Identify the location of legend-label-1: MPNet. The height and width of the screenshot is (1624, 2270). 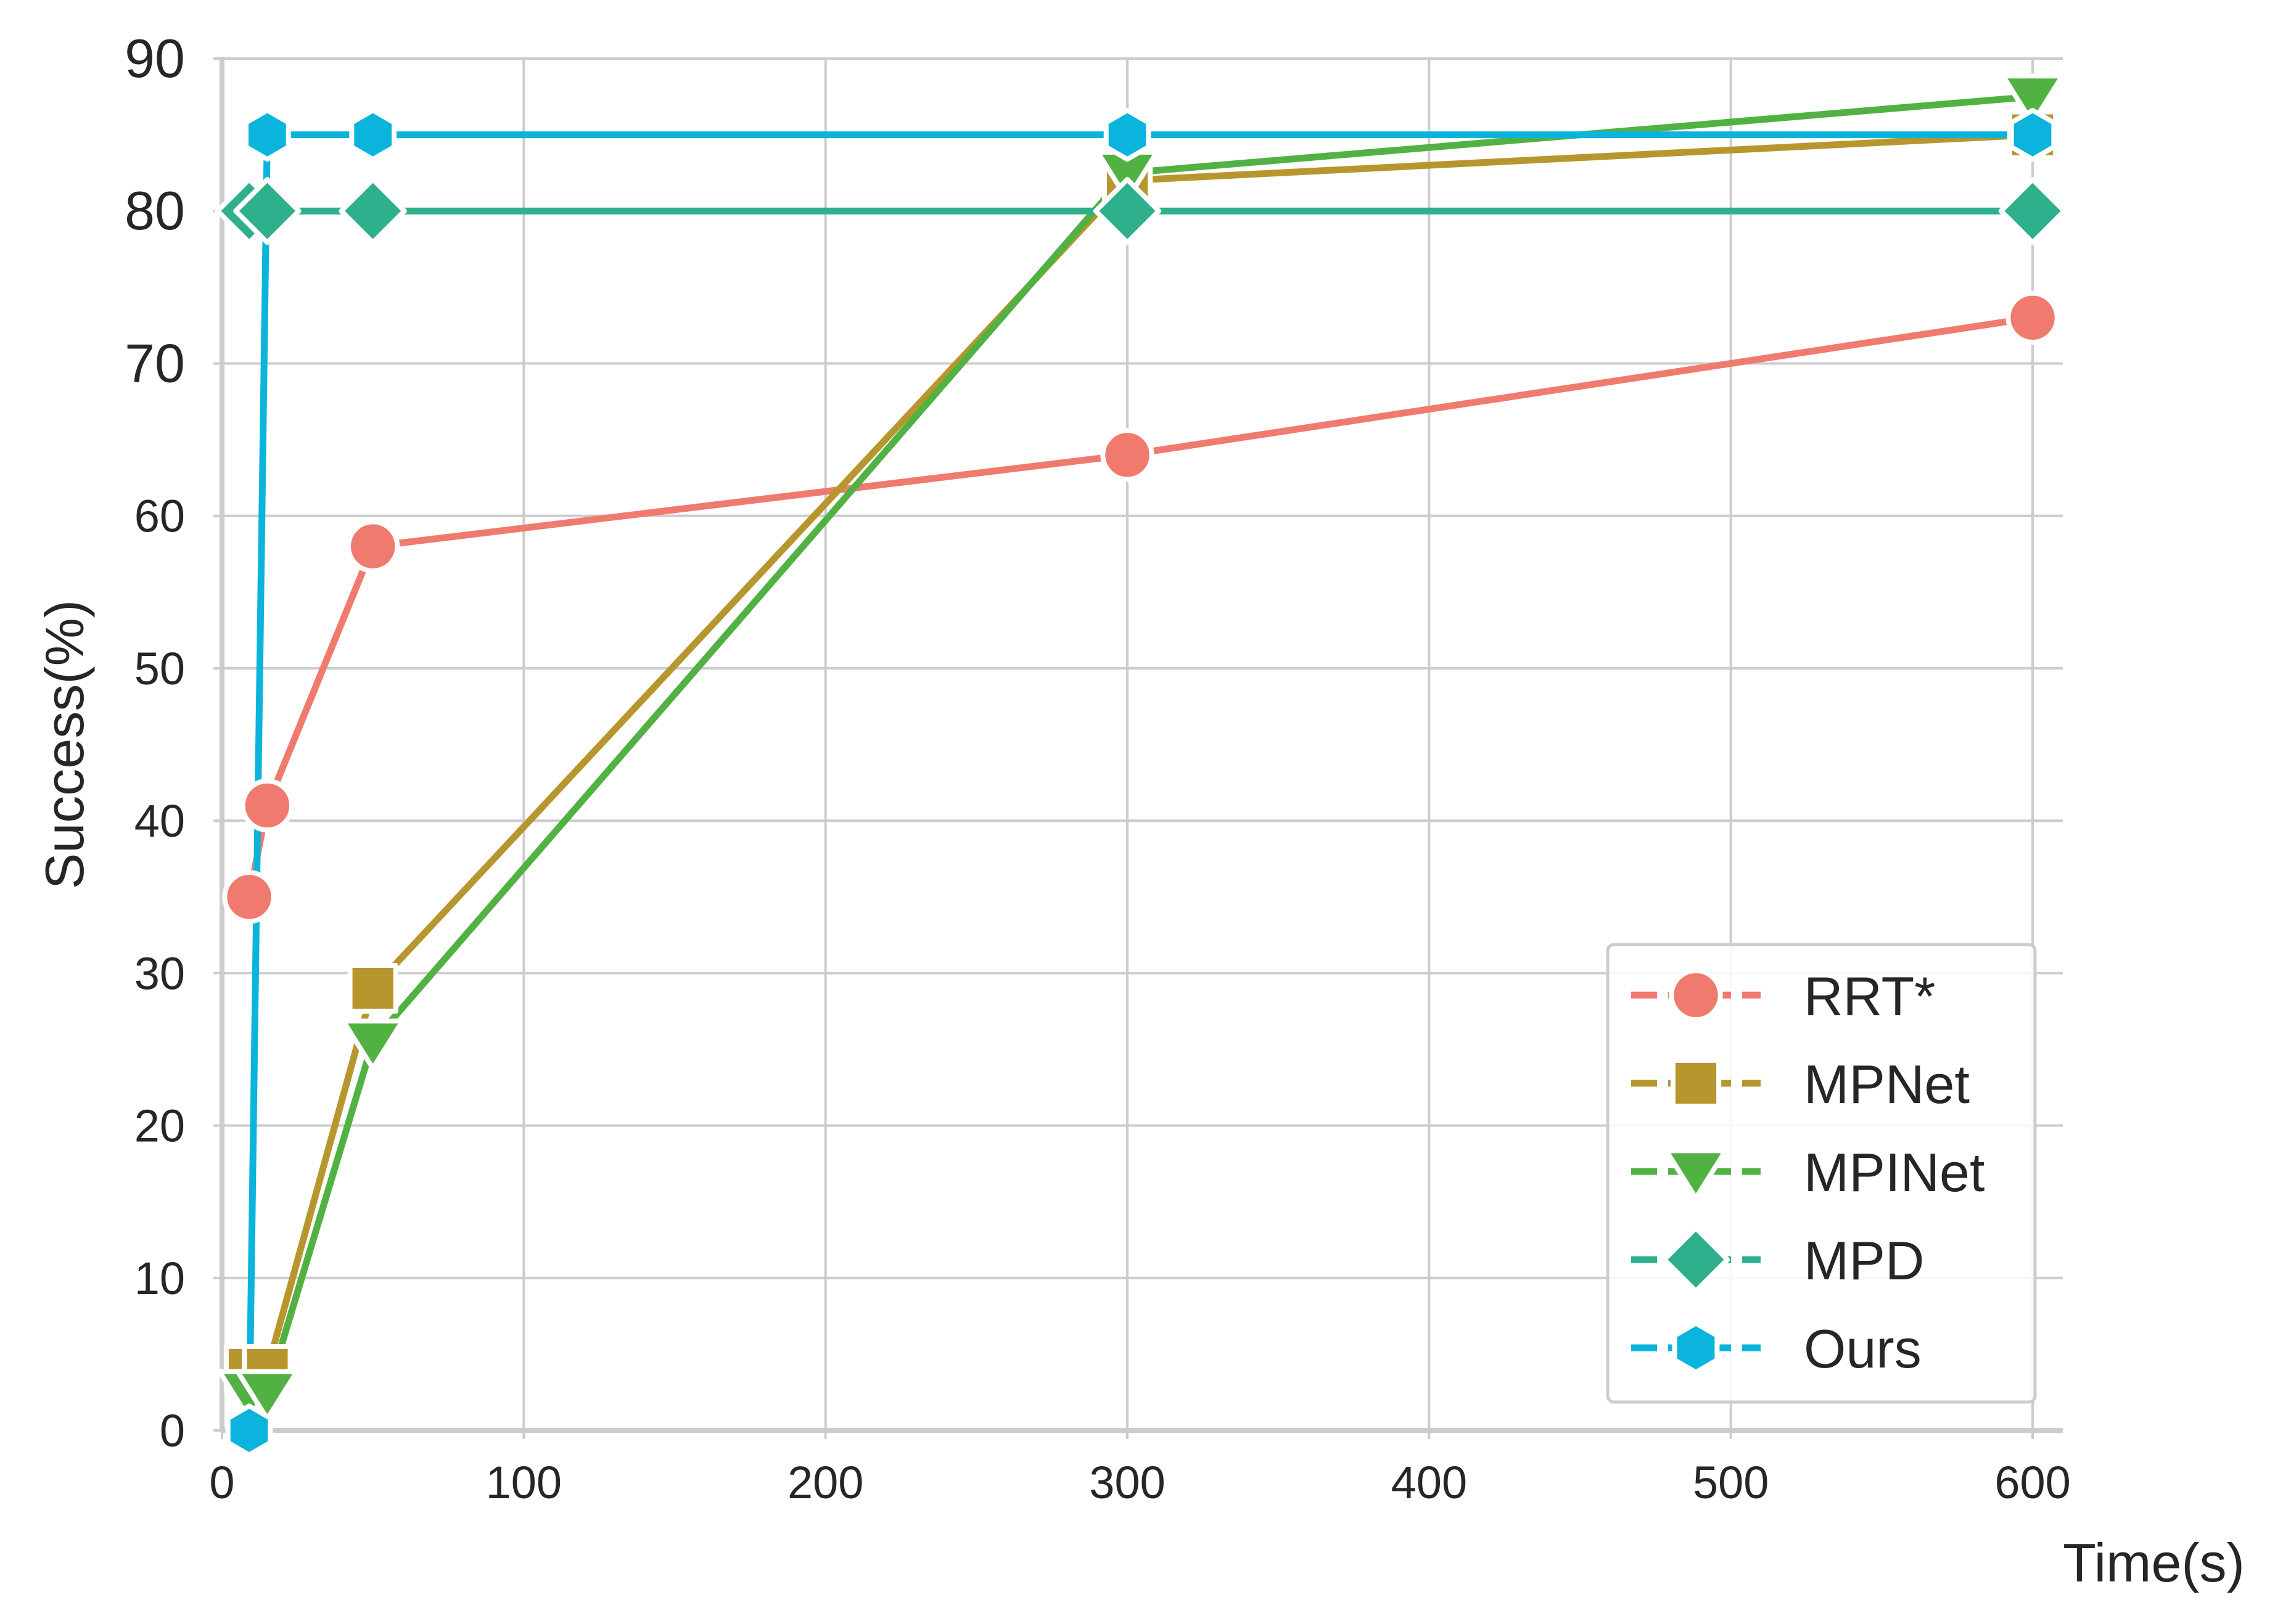
(1887, 1084).